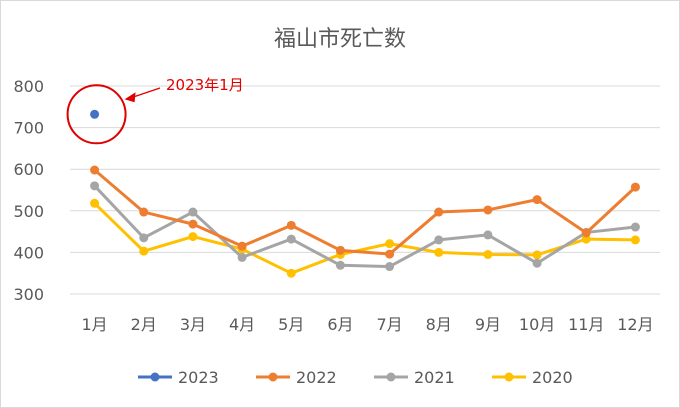  I want to click on annotation-arrow-line, so click(146, 92).